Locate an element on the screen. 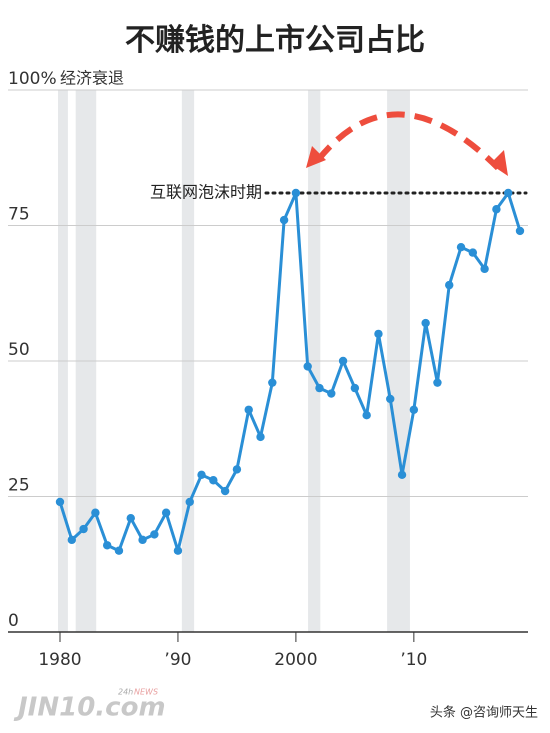 This screenshot has height=733, width=550. y-tick-label: 100% is located at coordinates (32, 79).